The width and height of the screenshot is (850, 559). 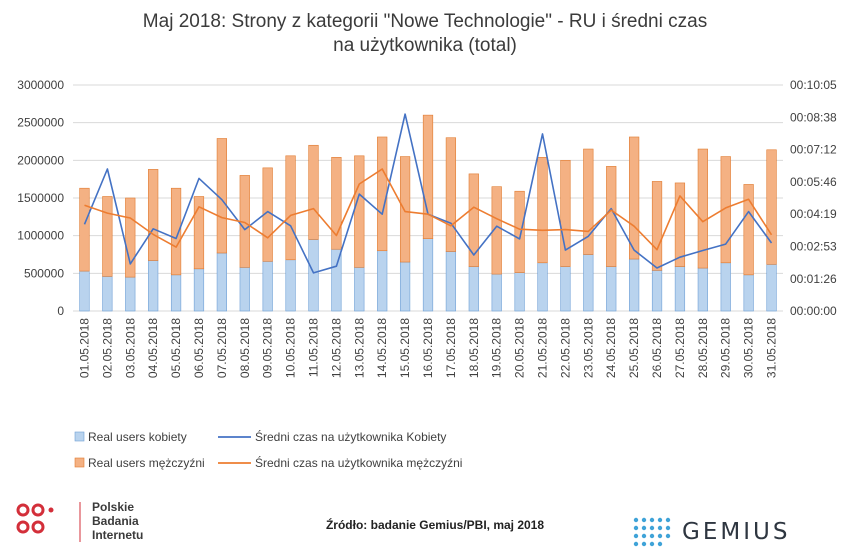 I want to click on right-tick-label: 00:00:00, so click(x=813, y=311).